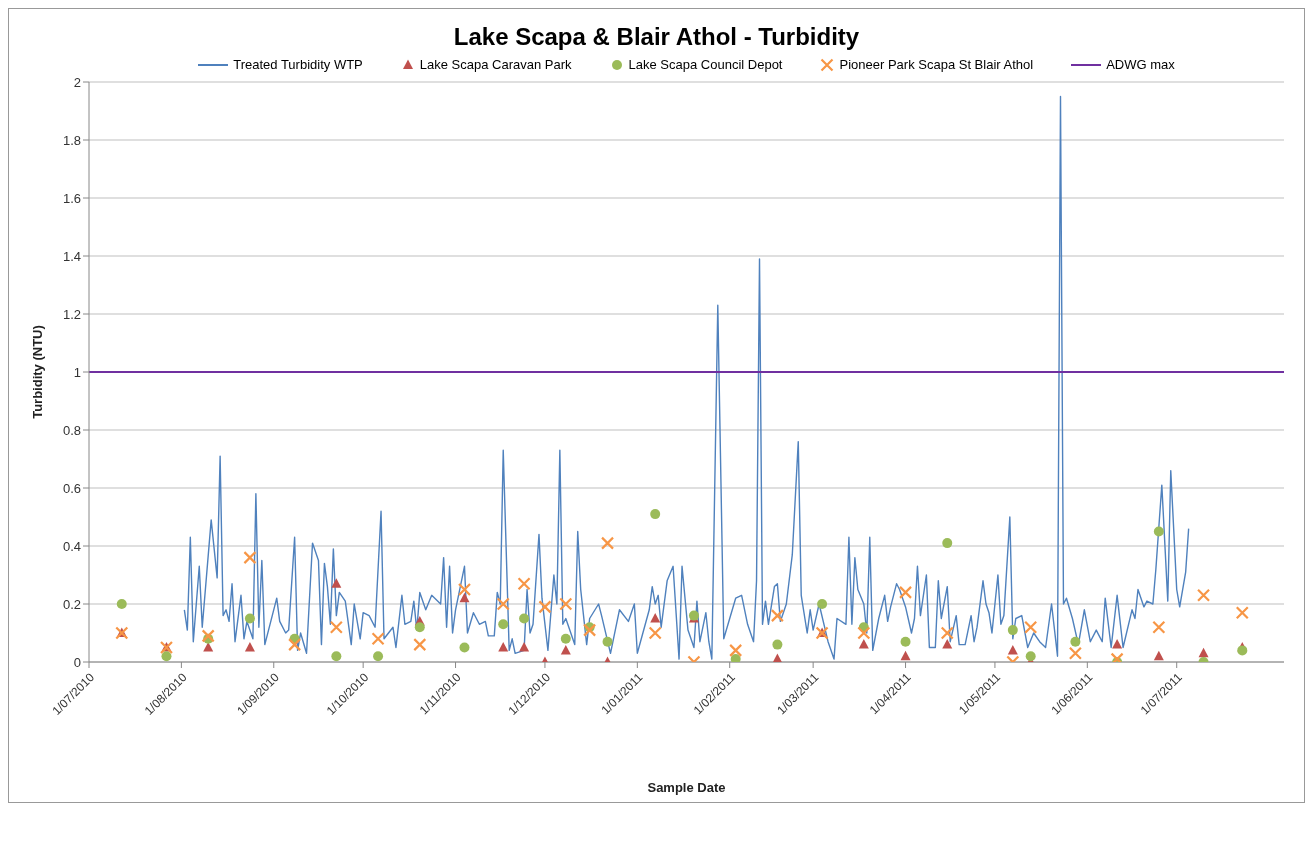  What do you see at coordinates (495, 64) in the screenshot?
I see `legend-label: Lake Scapa Caravan Park` at bounding box center [495, 64].